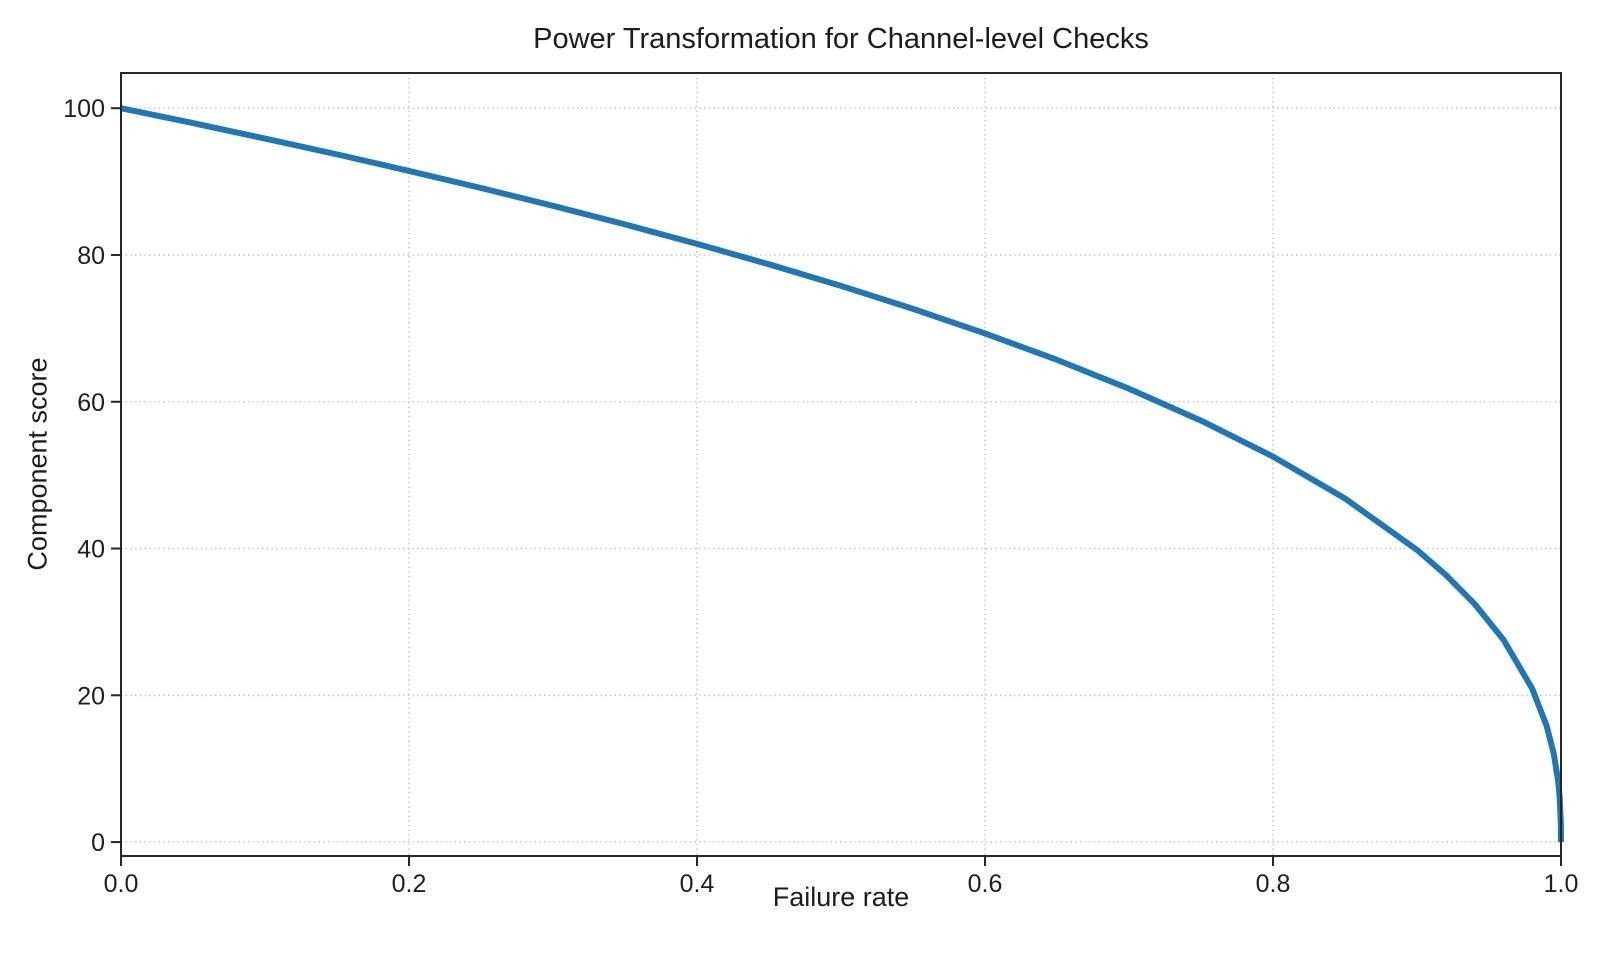  I want to click on x-tick-label: 0.4, so click(697, 884).